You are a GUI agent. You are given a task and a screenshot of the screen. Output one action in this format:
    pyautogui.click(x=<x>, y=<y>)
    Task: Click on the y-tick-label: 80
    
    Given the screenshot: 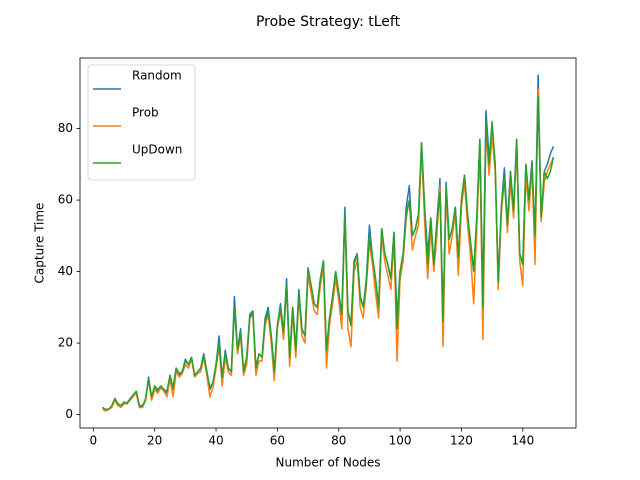 What is the action you would take?
    pyautogui.click(x=65, y=128)
    